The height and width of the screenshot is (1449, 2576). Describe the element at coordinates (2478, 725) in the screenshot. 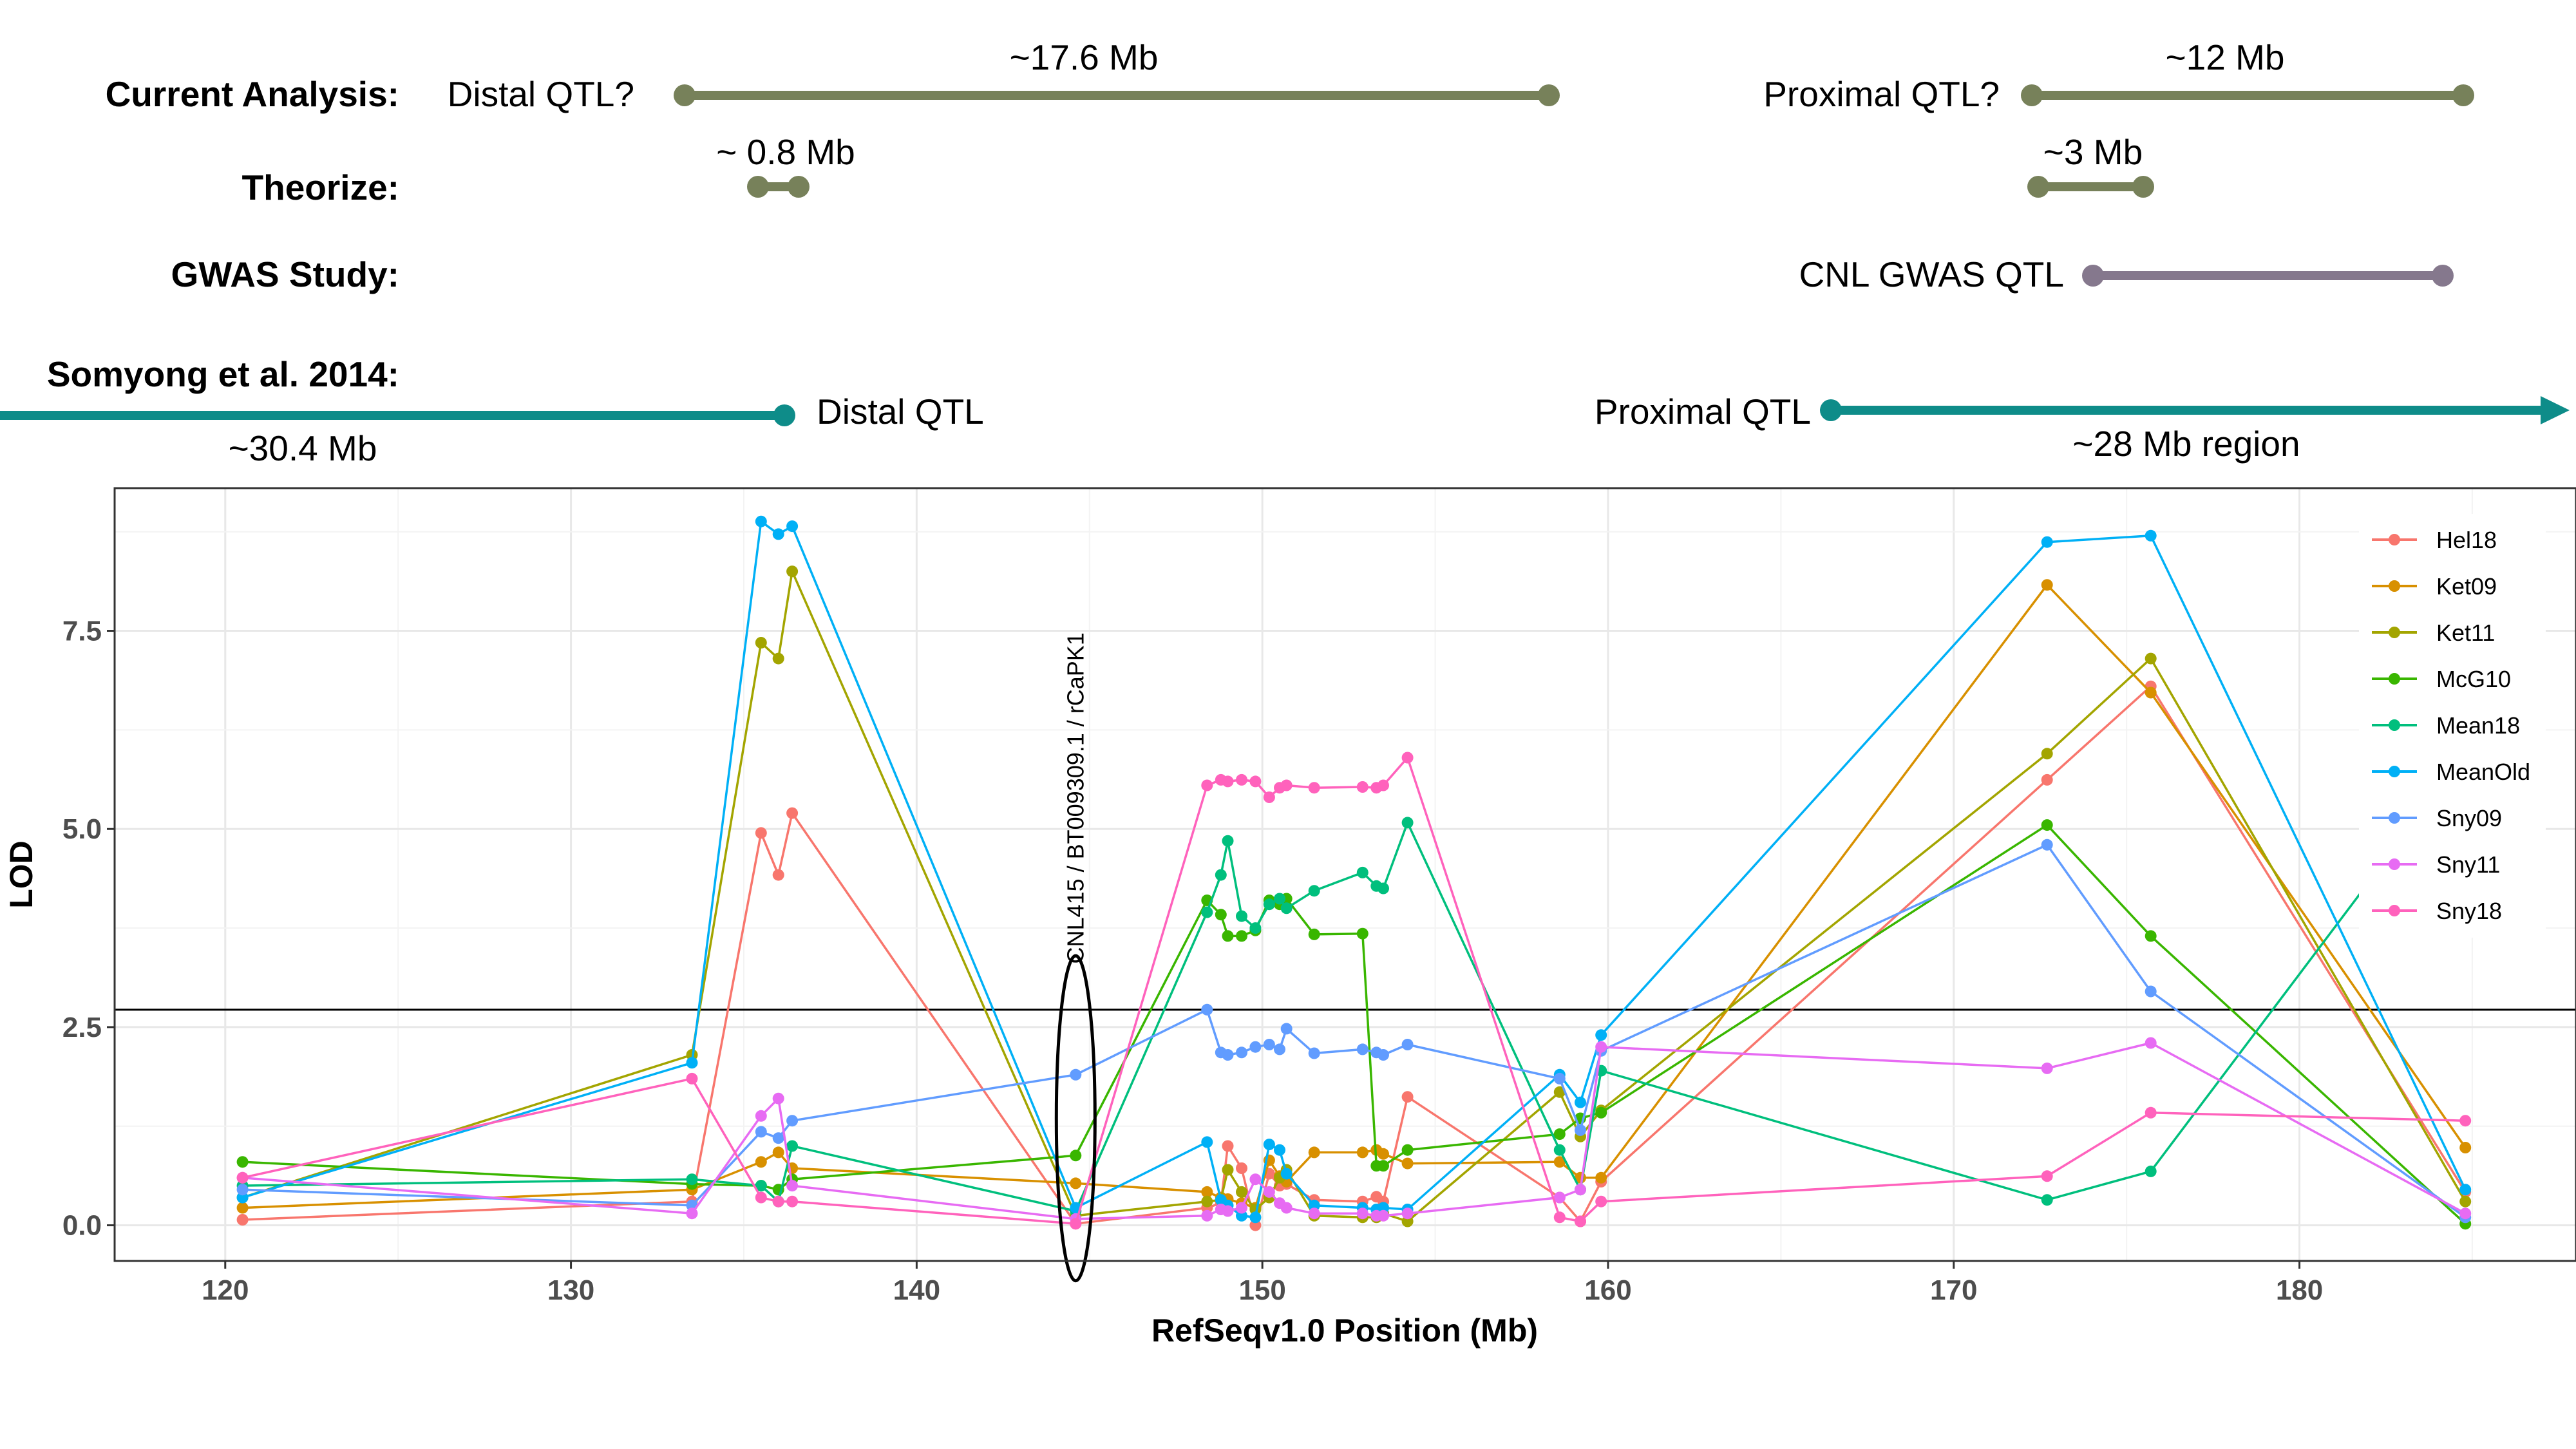

I see `legend-label: Mean18` at that location.